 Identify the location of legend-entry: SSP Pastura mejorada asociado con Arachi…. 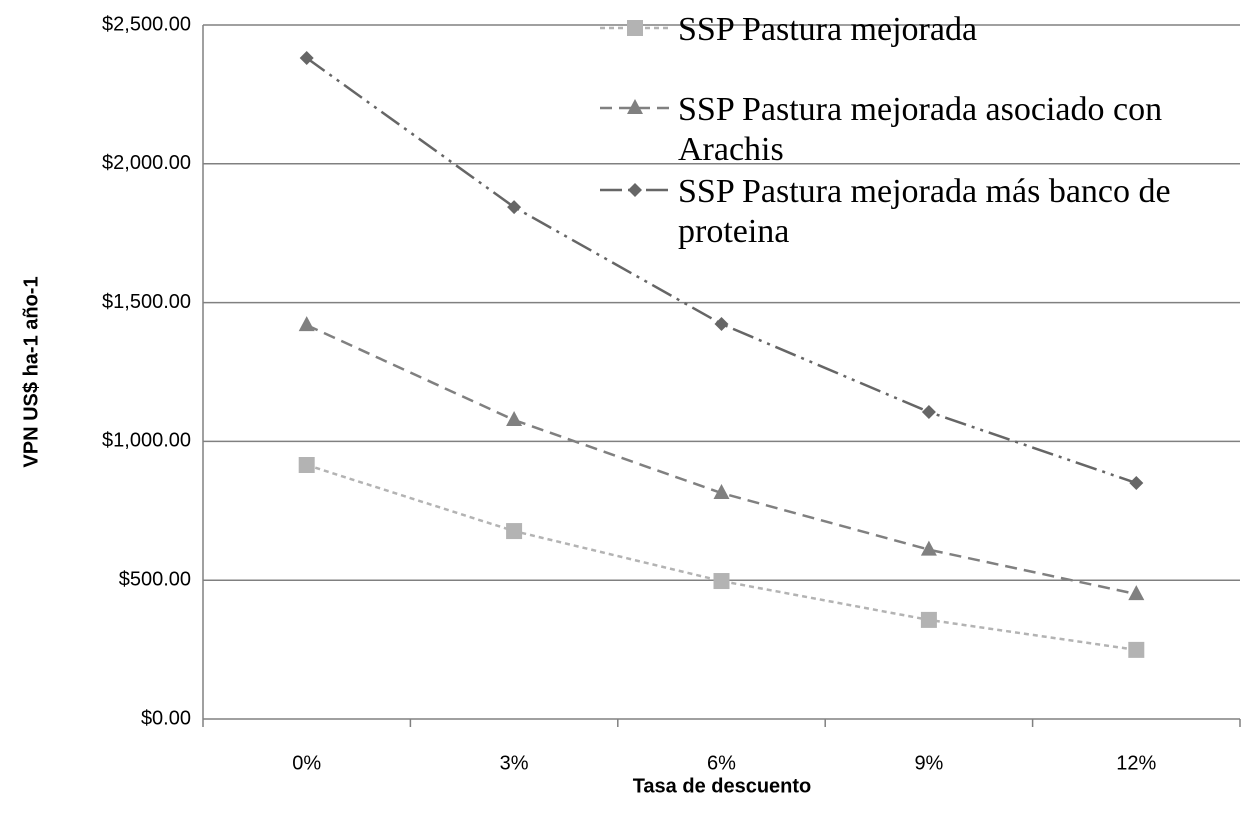
(920, 129).